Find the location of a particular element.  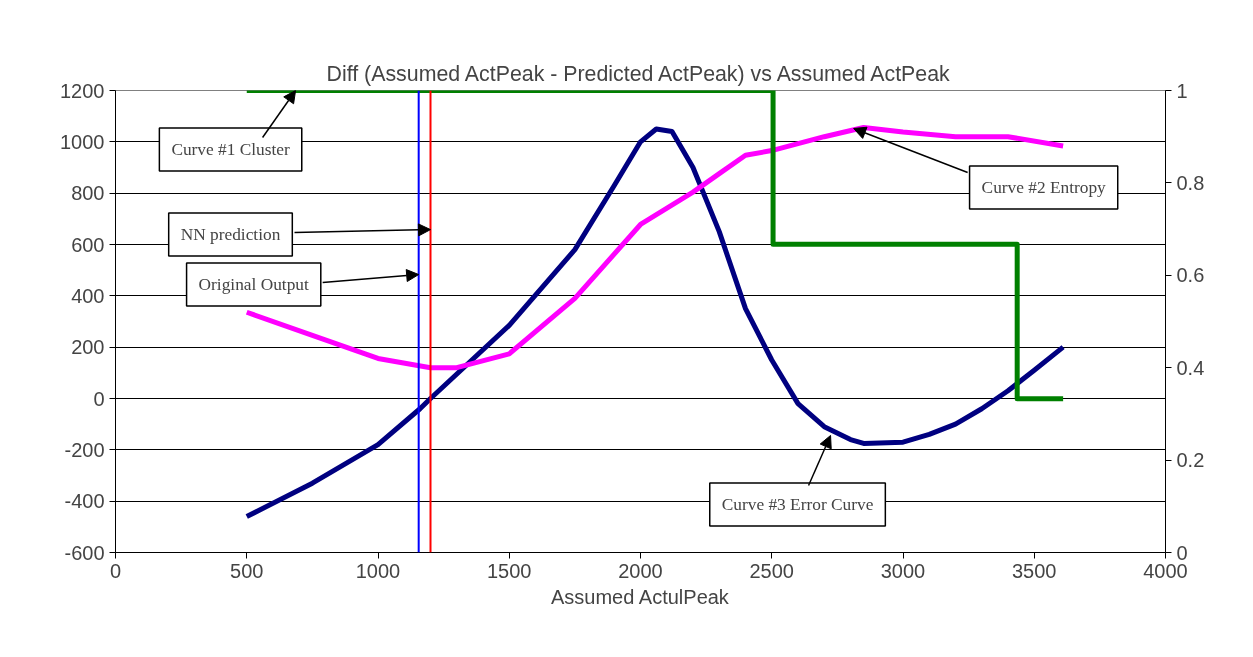

y-tick-label: 200 is located at coordinates (88, 347).